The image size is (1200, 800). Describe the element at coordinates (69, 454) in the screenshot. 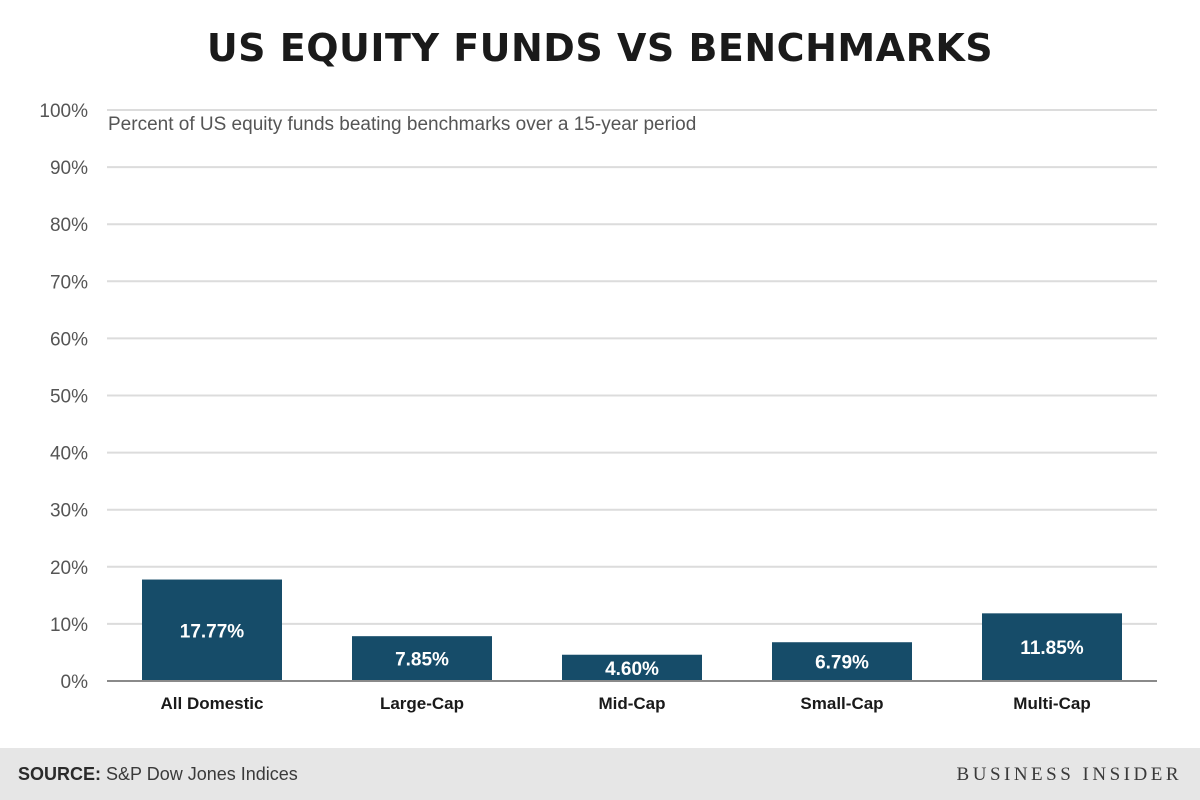

I see `y-tick-label: 40%` at that location.